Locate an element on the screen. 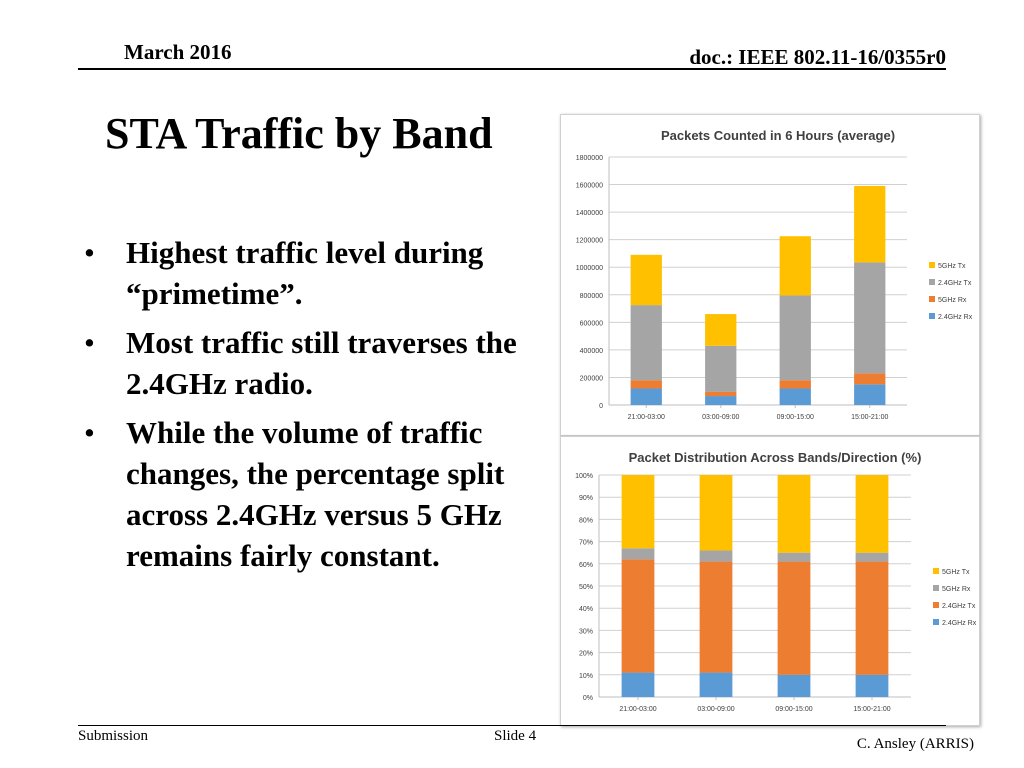 Image resolution: width=1024 pixels, height=768 pixels. y-tick-label: 100% is located at coordinates (584, 476).